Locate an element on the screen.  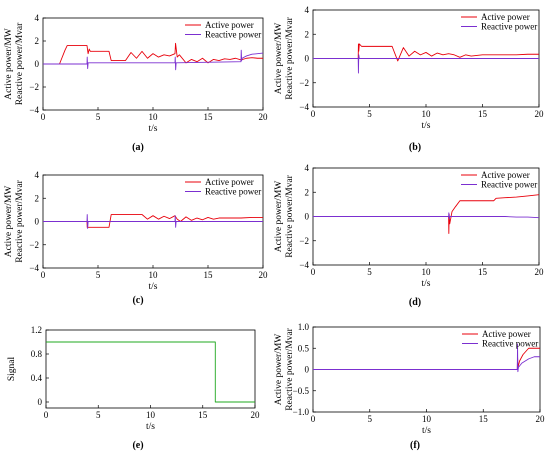
y-tick-label: 1.0 is located at coordinates (304, 327).